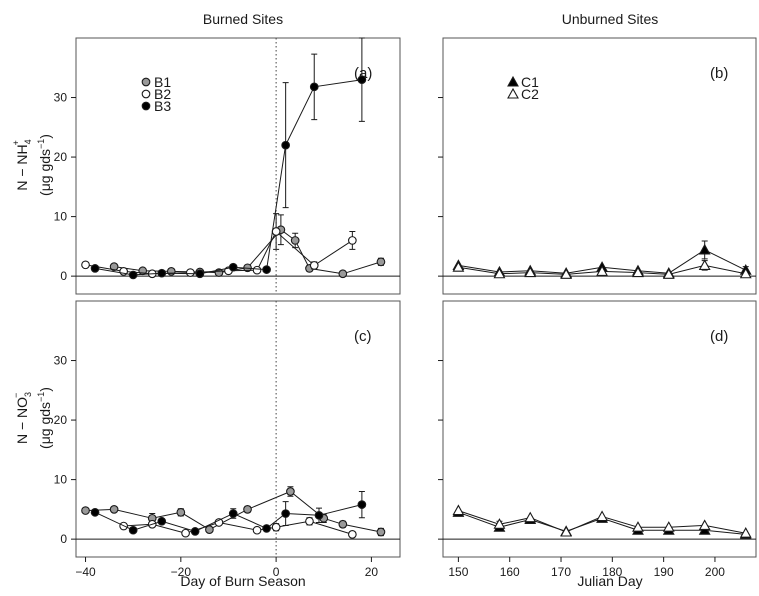  What do you see at coordinates (612, 572) in the screenshot?
I see `panel-d-xtick-label-3: 180` at bounding box center [612, 572].